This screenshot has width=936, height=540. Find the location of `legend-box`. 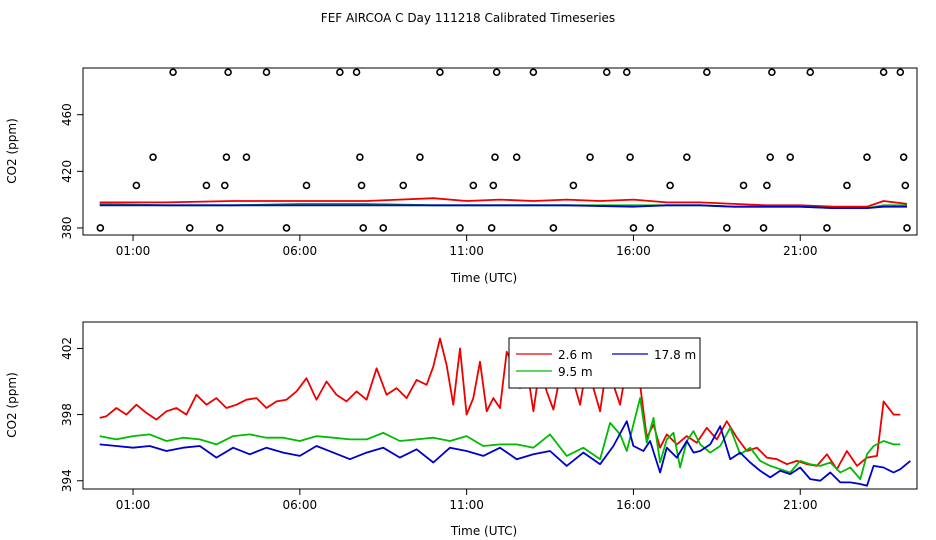

legend-box is located at coordinates (604, 363).